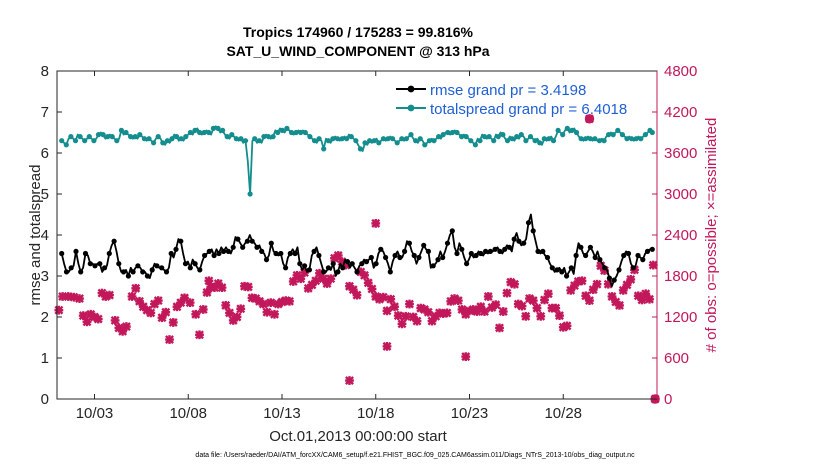  I want to click on legend-label-rmse: rmse grand pr = 3.4198, so click(508, 90).